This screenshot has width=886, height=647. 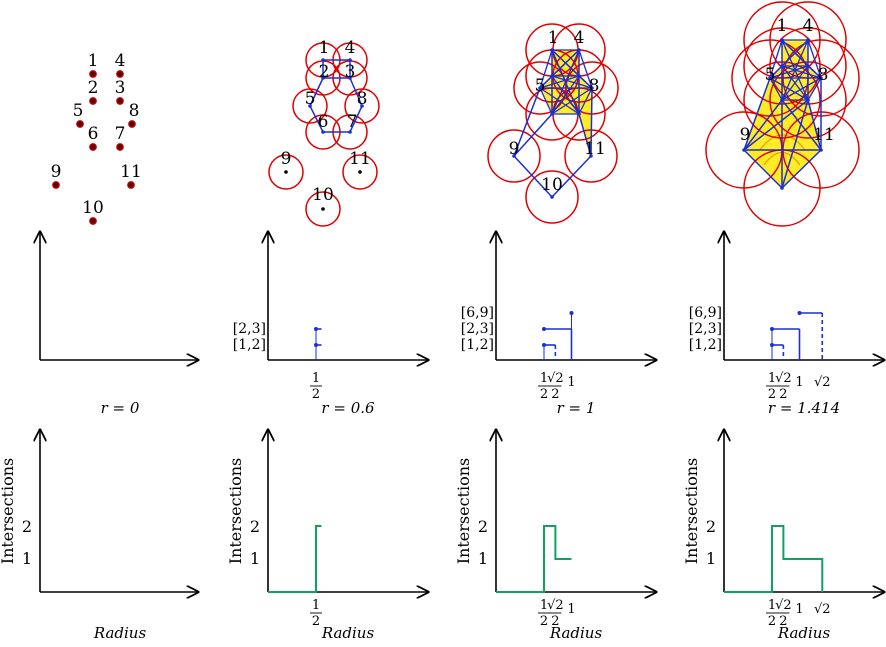 What do you see at coordinates (56, 172) in the screenshot?
I see `point-label-9: 9` at bounding box center [56, 172].